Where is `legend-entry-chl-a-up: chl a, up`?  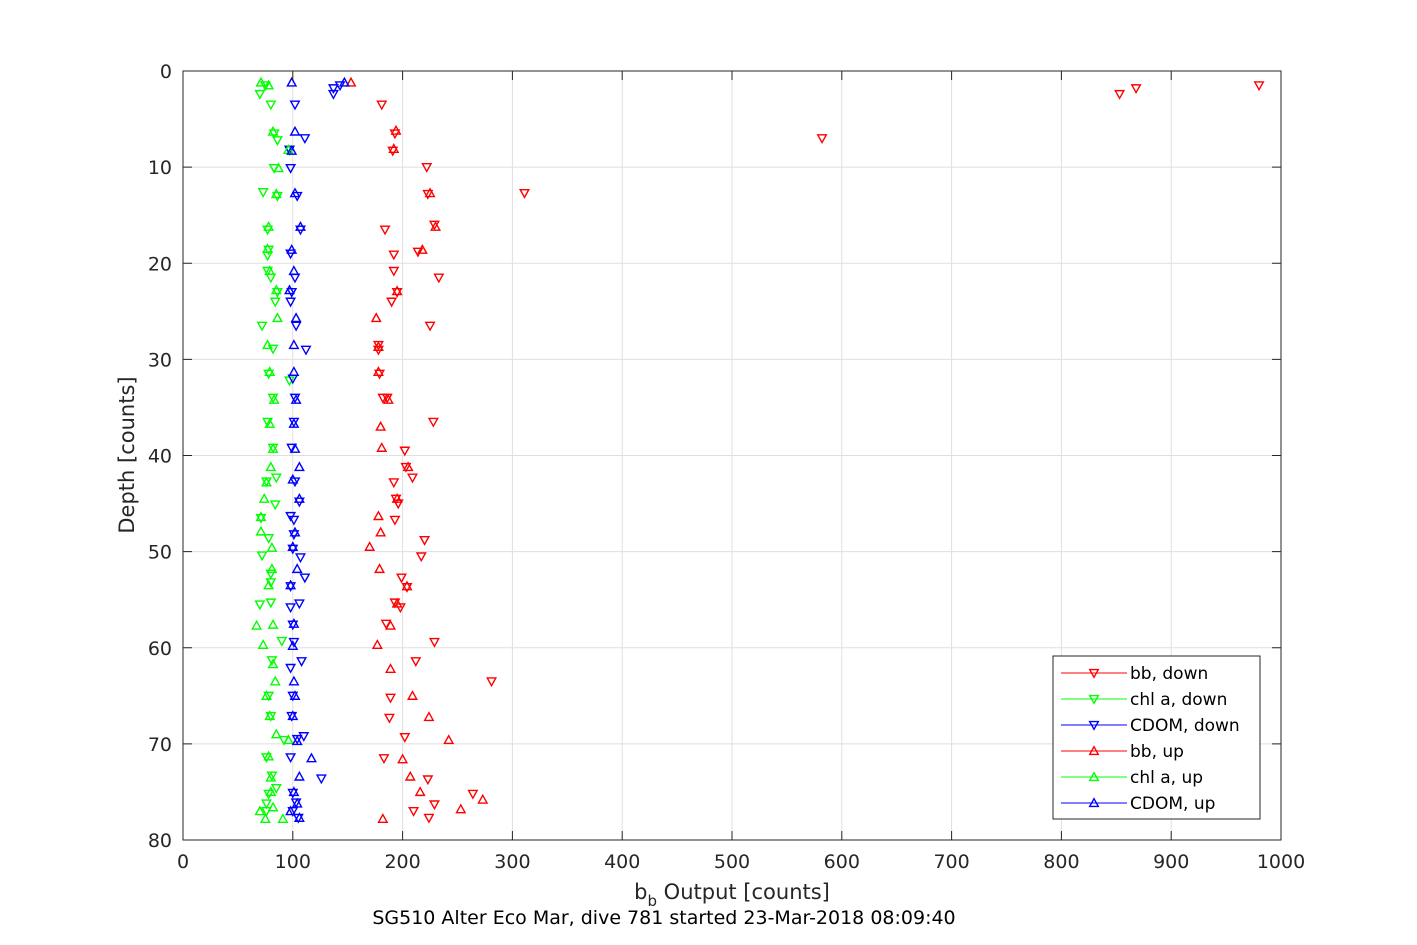
legend-entry-chl-a-up: chl a, up is located at coordinates (1132, 778).